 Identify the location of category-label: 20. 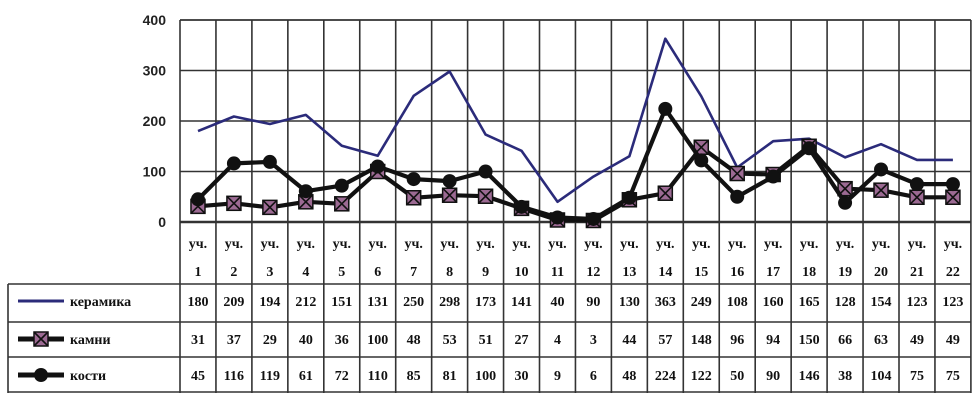
(881, 272).